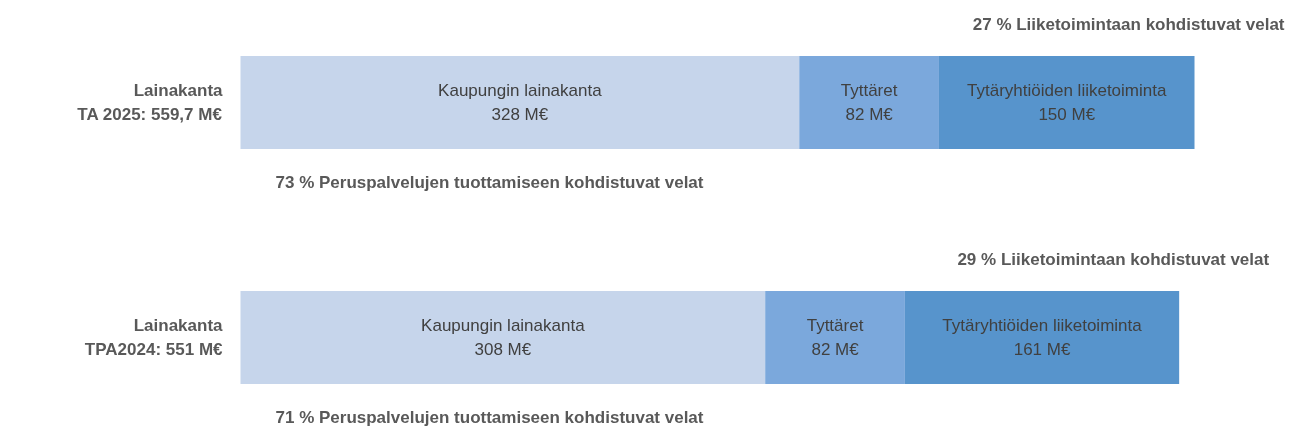 This screenshot has height=430, width=1294. What do you see at coordinates (1113, 260) in the screenshot?
I see `annotation: 29 % Liiketoimintaan kohdistuvat velat` at bounding box center [1113, 260].